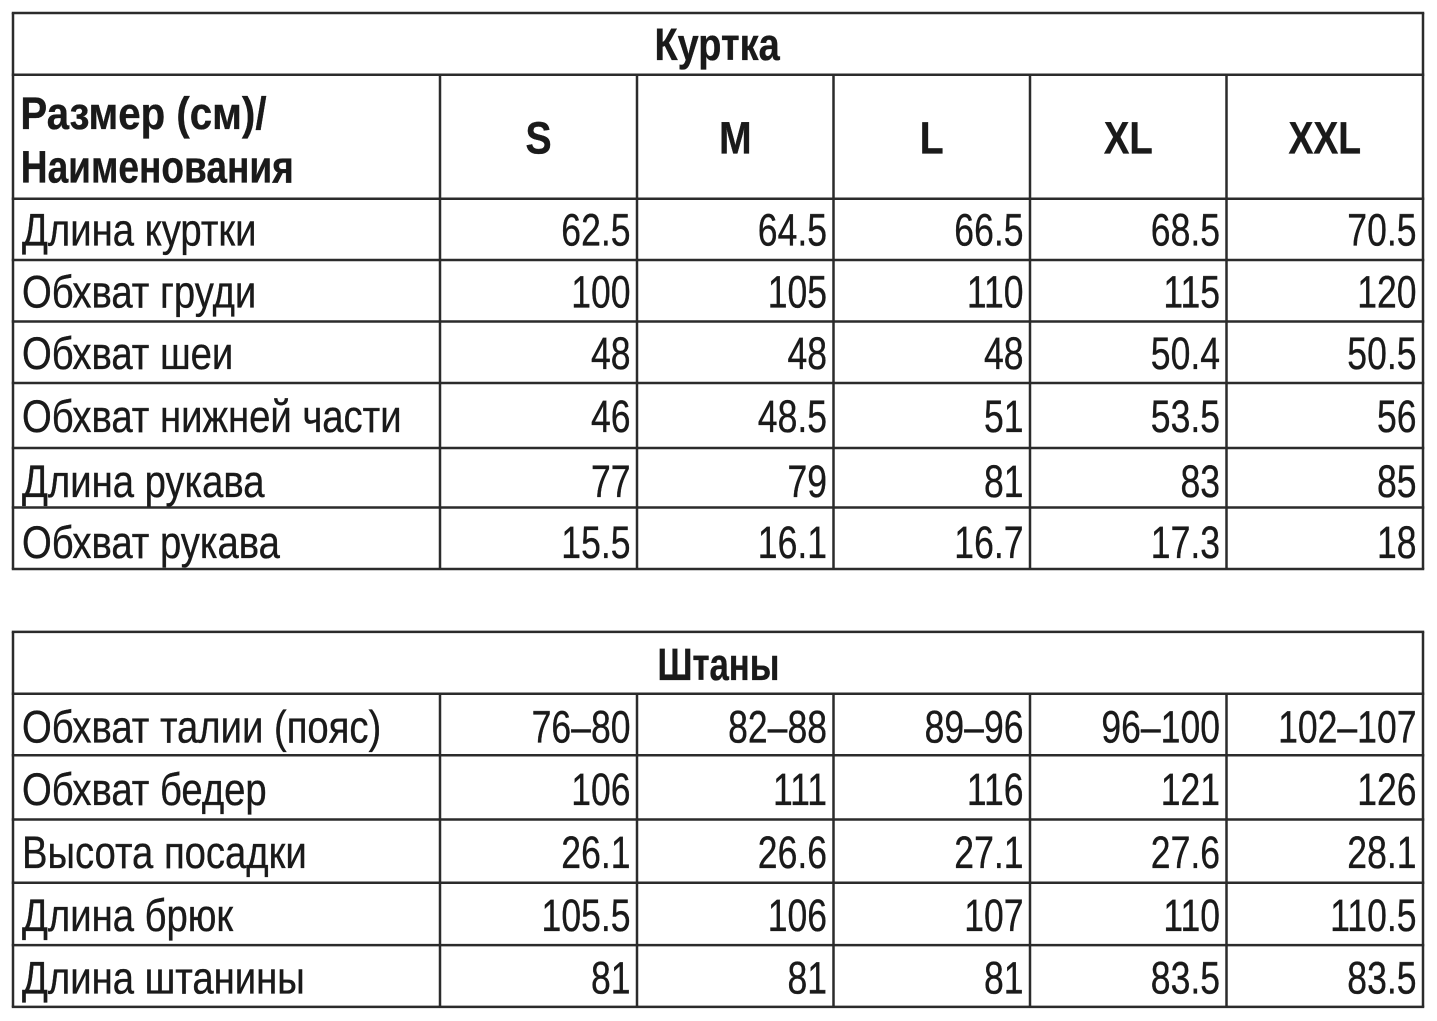  What do you see at coordinates (1324, 138) in the screenshot?
I see `svg-text: XXL` at bounding box center [1324, 138].